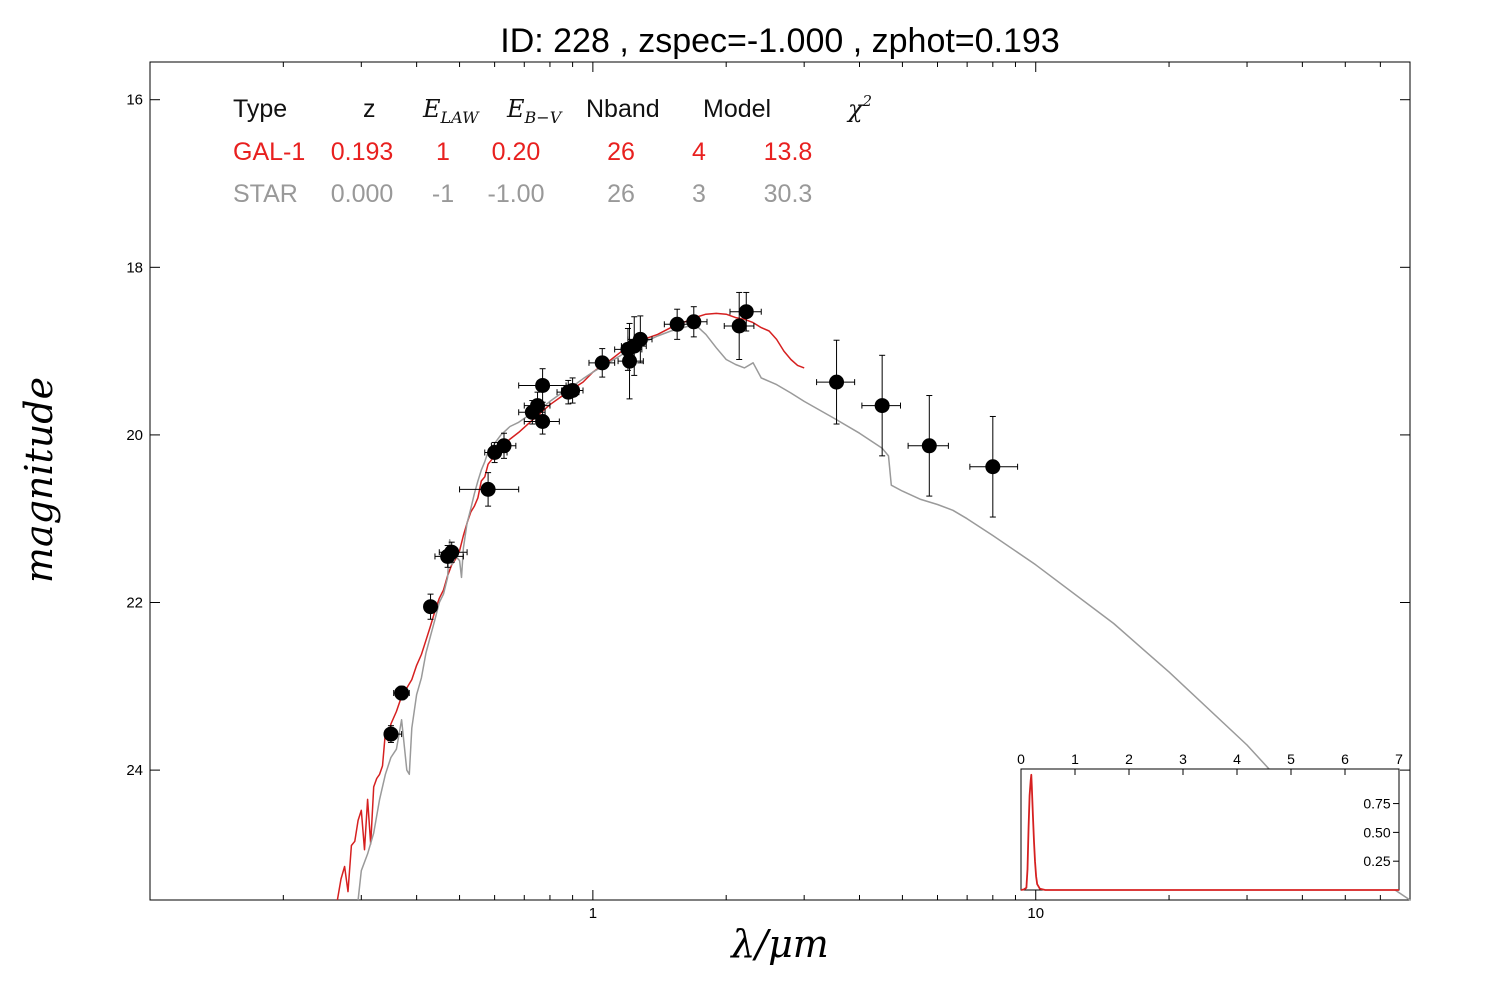 This screenshot has height=1000, width=1500. Describe the element at coordinates (362, 194) in the screenshot. I see `star-row-cell: 0.000` at that location.